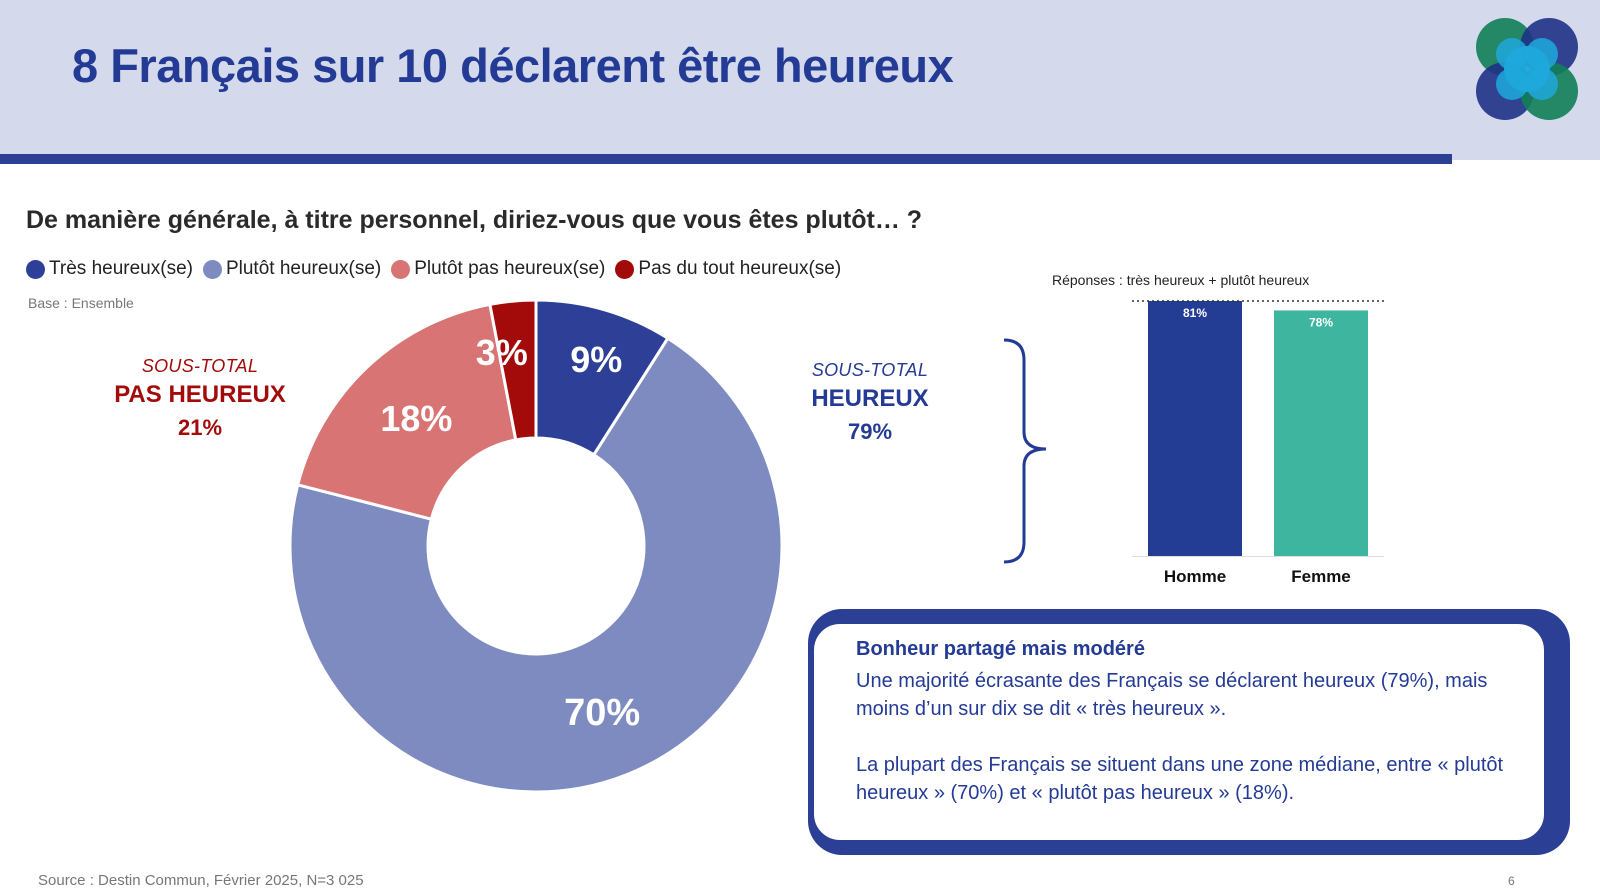 The image size is (1600, 889). Describe the element at coordinates (602, 713) in the screenshot. I see `donut-slice-label: 70%` at that location.